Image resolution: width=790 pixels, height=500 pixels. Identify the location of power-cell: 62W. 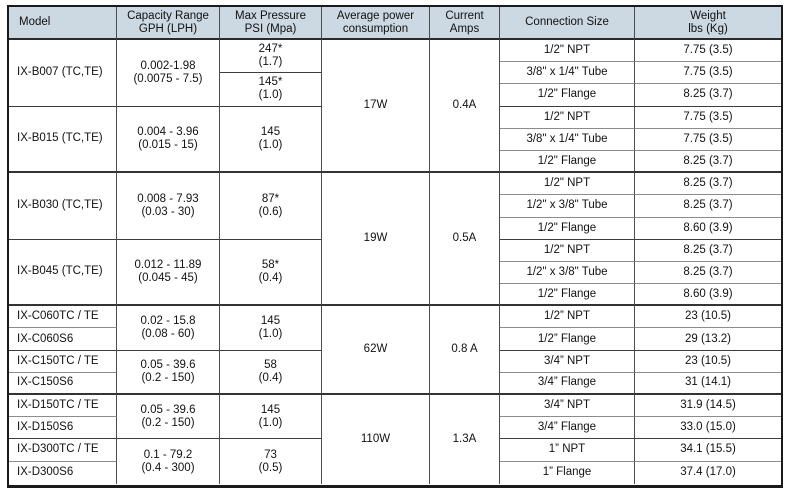
(376, 350).